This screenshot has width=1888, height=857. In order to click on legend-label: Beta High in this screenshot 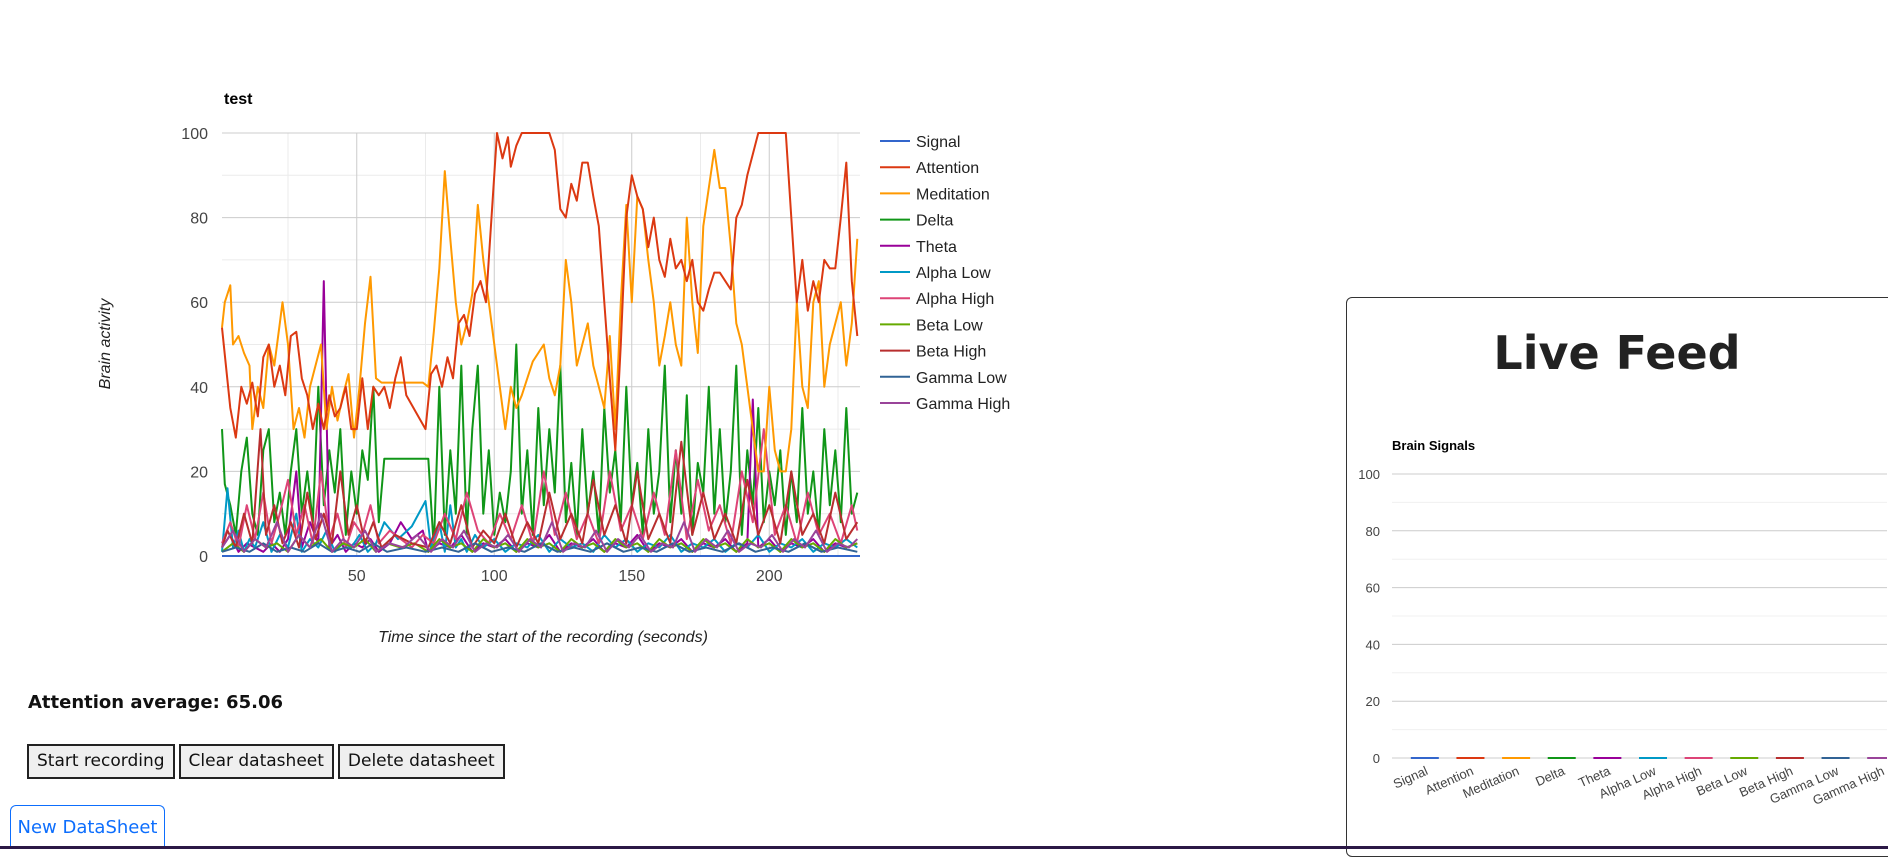, I will do `click(951, 352)`.